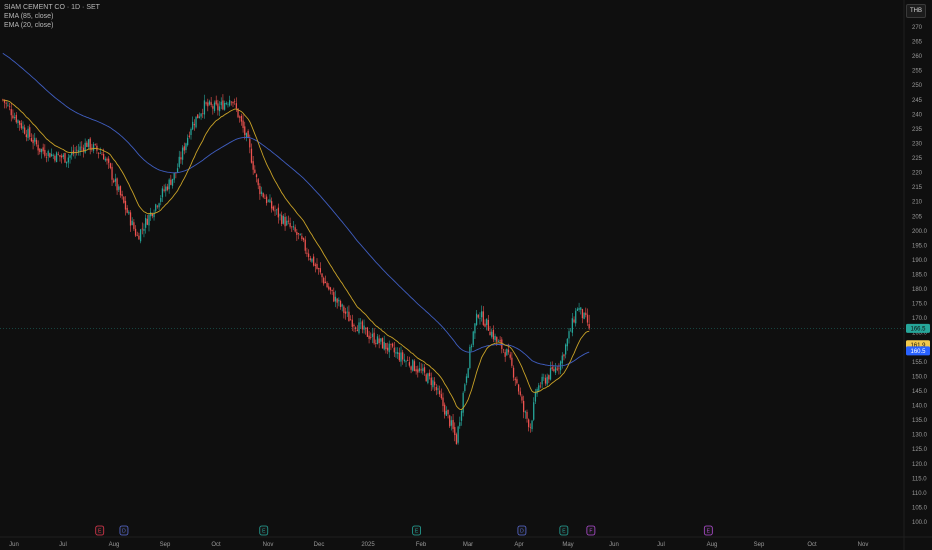  I want to click on y-tick-label: 115.0, so click(919, 479).